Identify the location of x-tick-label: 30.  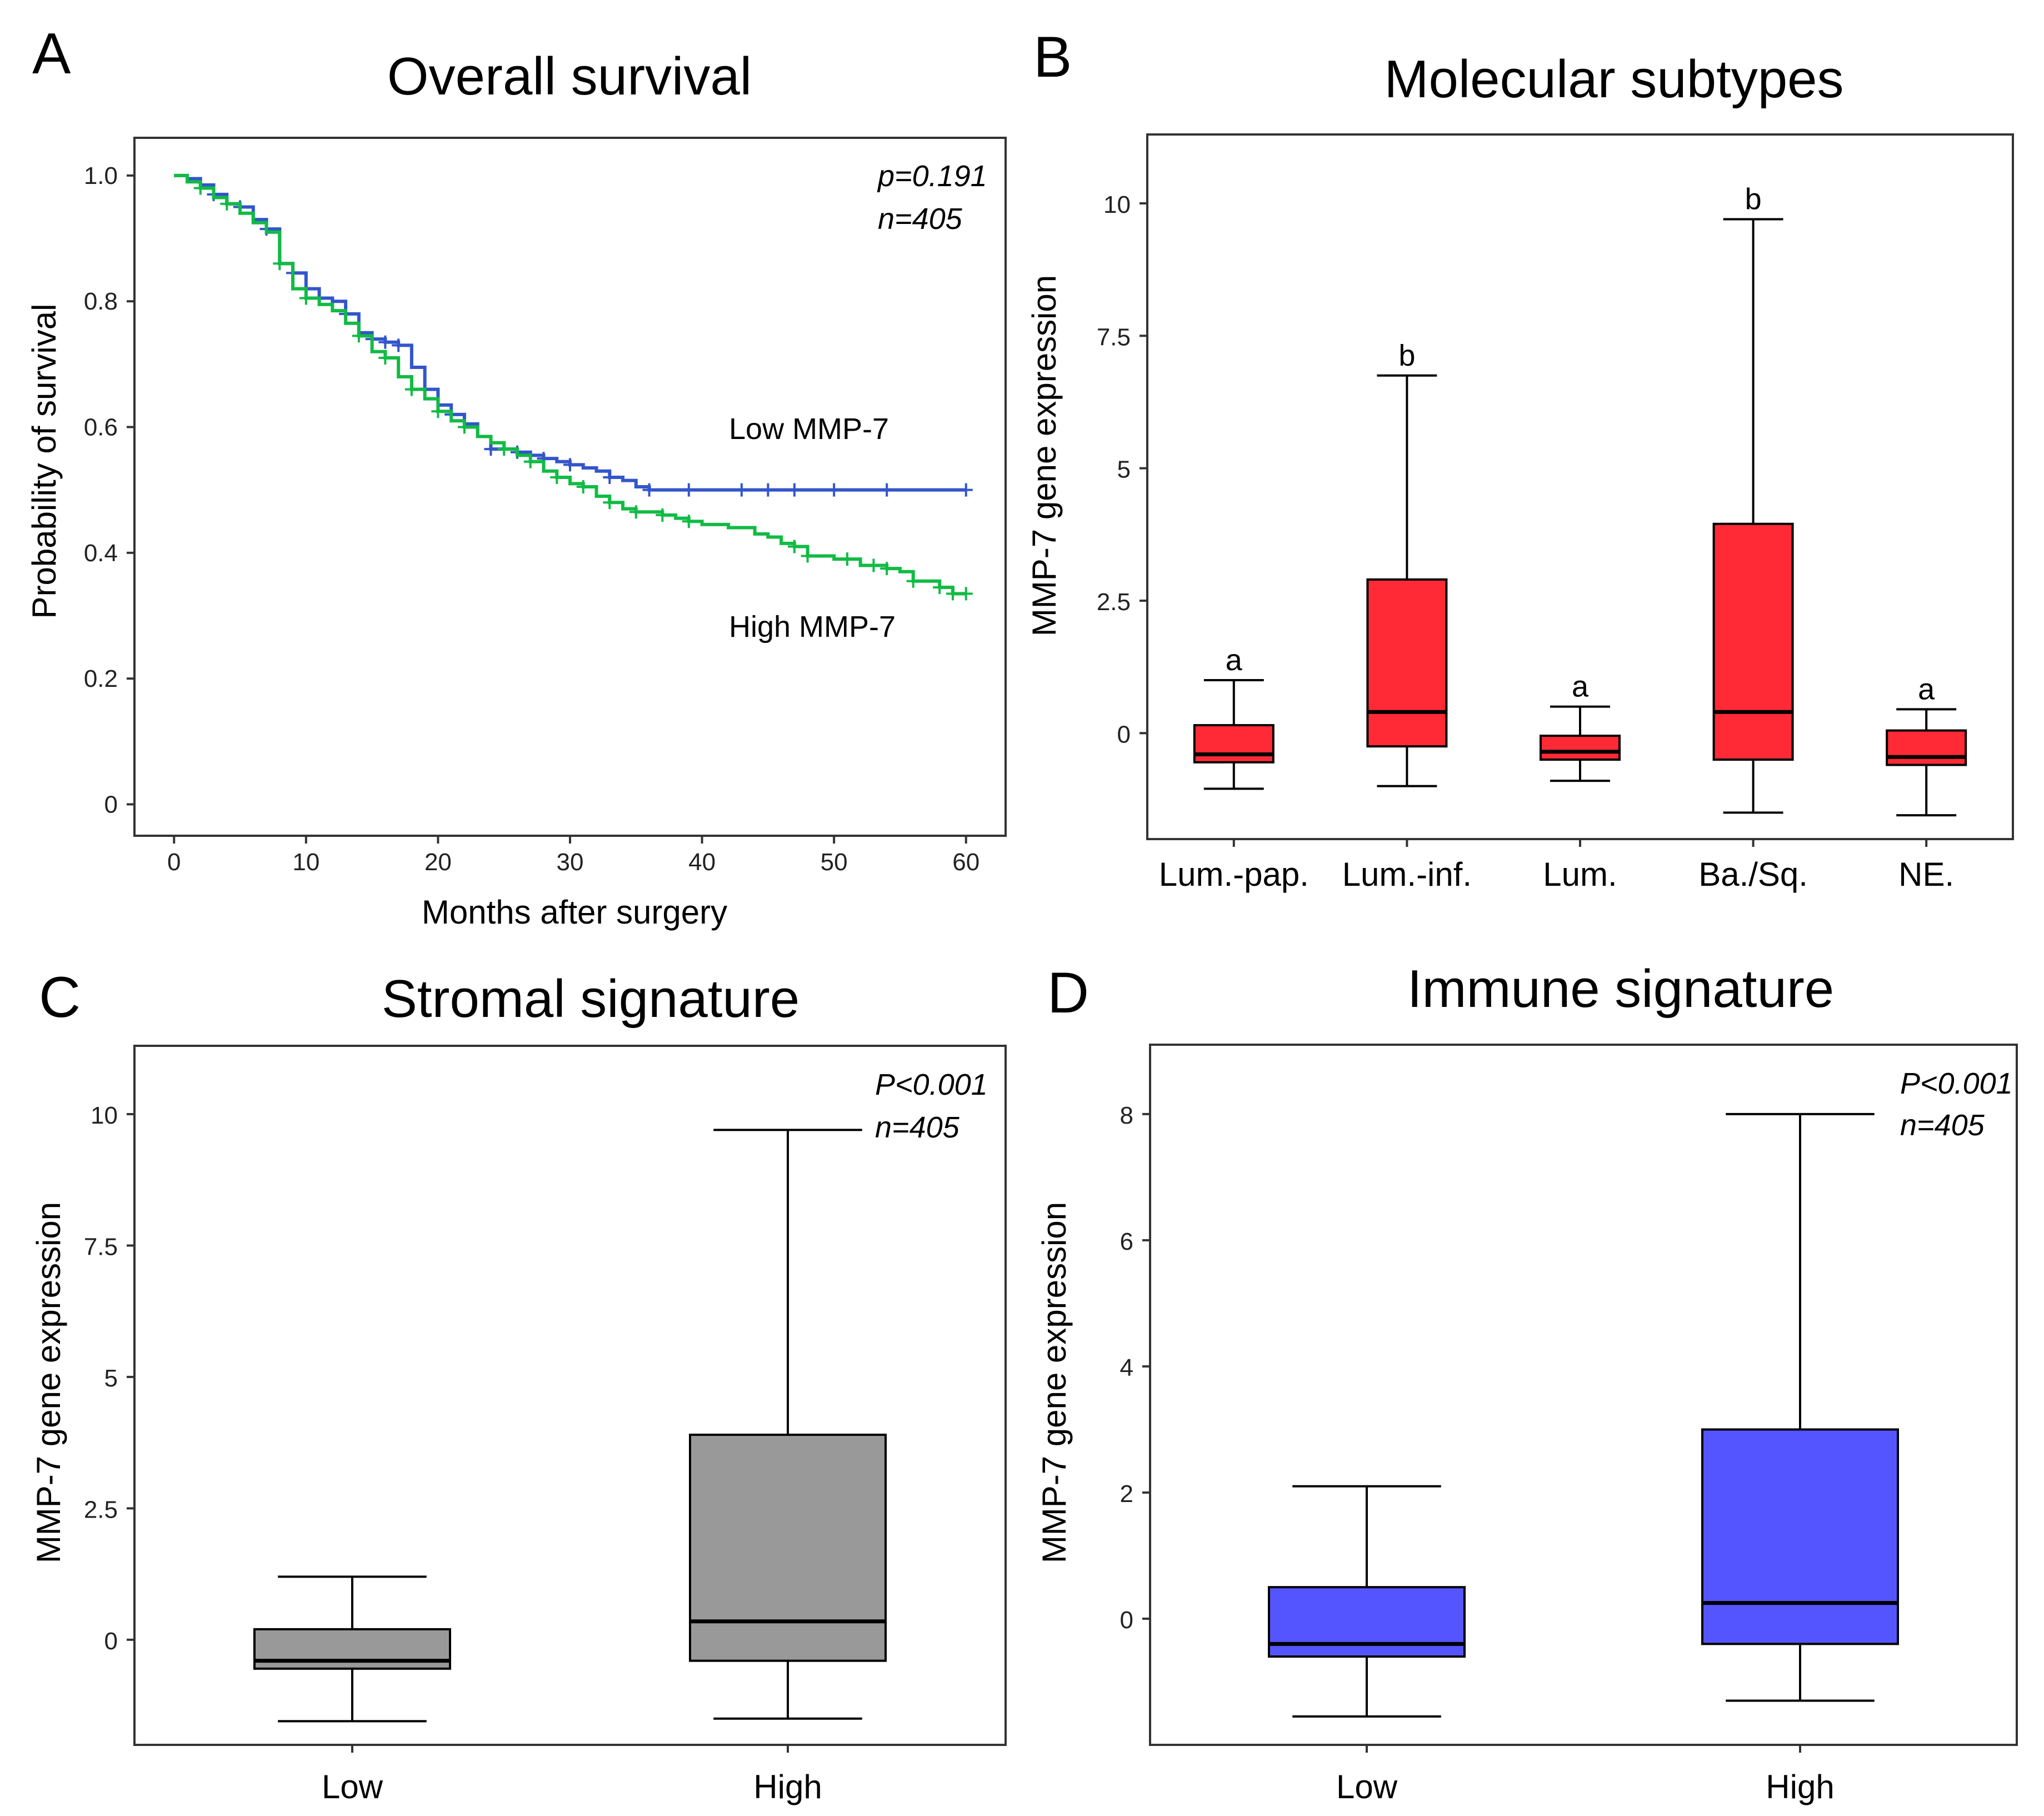
(570, 862).